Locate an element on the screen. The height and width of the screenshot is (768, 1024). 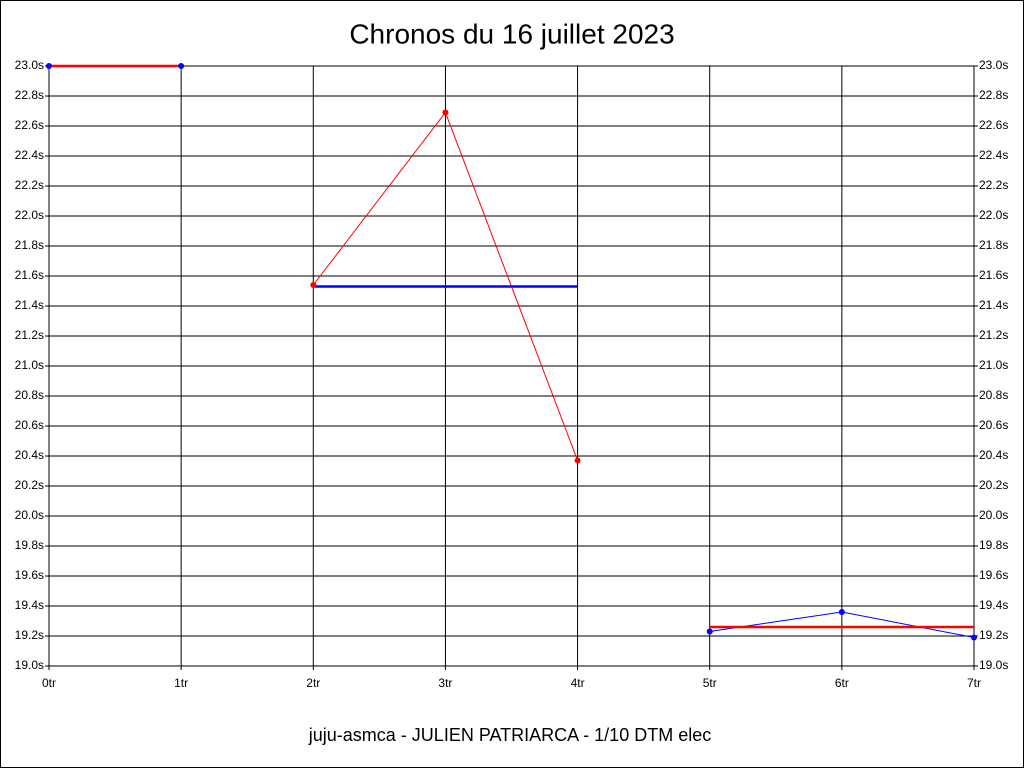
y-tick-label-right: 23.0s is located at coordinates (993, 65).